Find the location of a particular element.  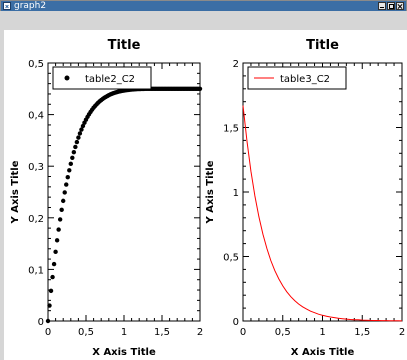

minimize-icon is located at coordinates (382, 6).